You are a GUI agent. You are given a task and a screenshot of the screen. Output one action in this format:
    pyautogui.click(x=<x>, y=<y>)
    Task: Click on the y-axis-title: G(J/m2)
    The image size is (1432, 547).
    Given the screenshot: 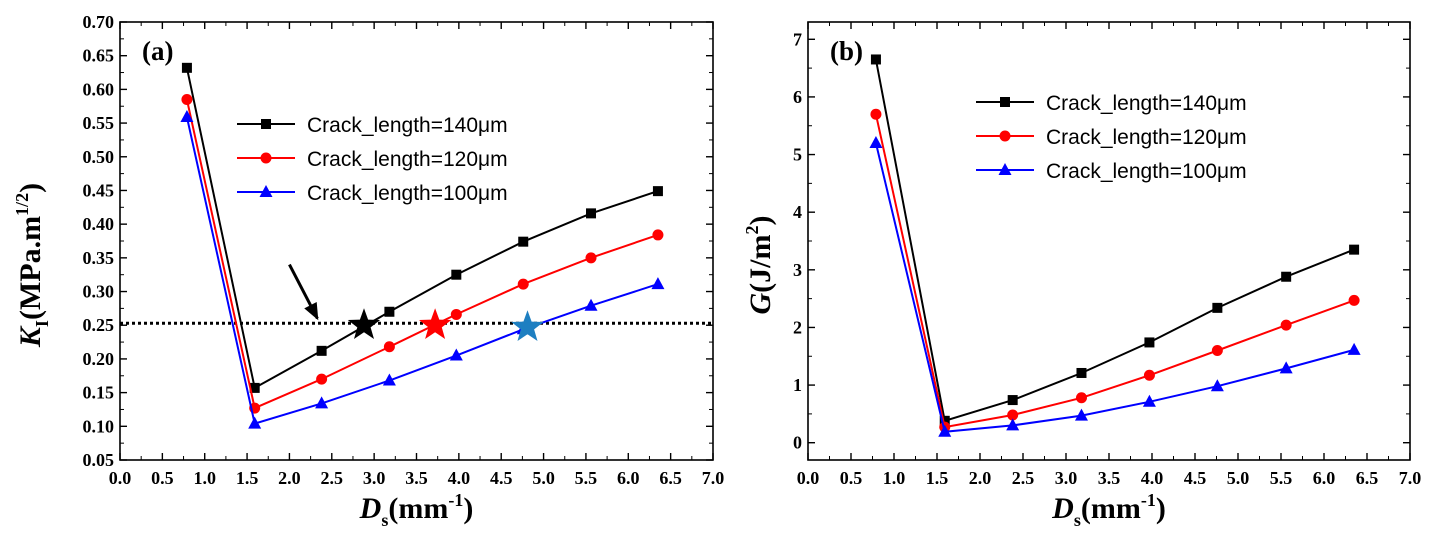 What is the action you would take?
    pyautogui.click(x=759, y=265)
    